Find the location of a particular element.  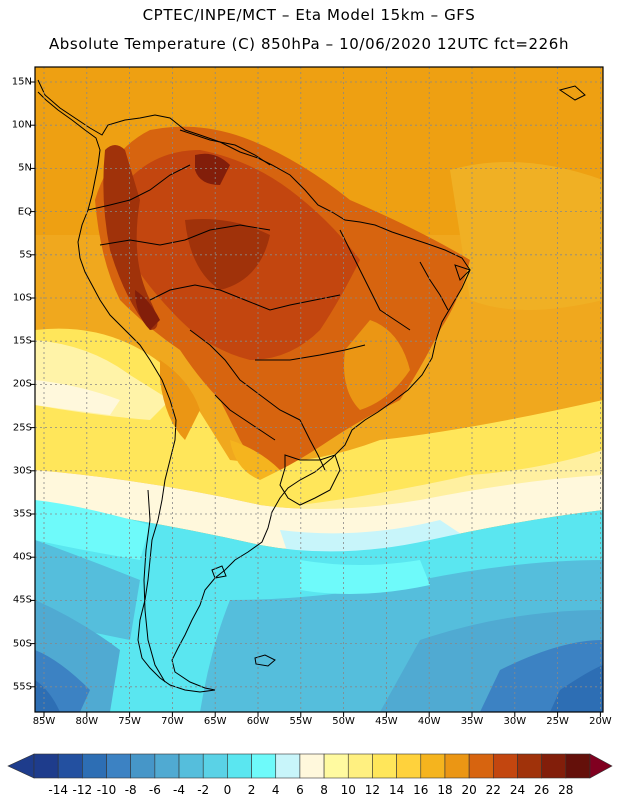

colorbar-tick-label: 12 is located at coordinates (372, 790).